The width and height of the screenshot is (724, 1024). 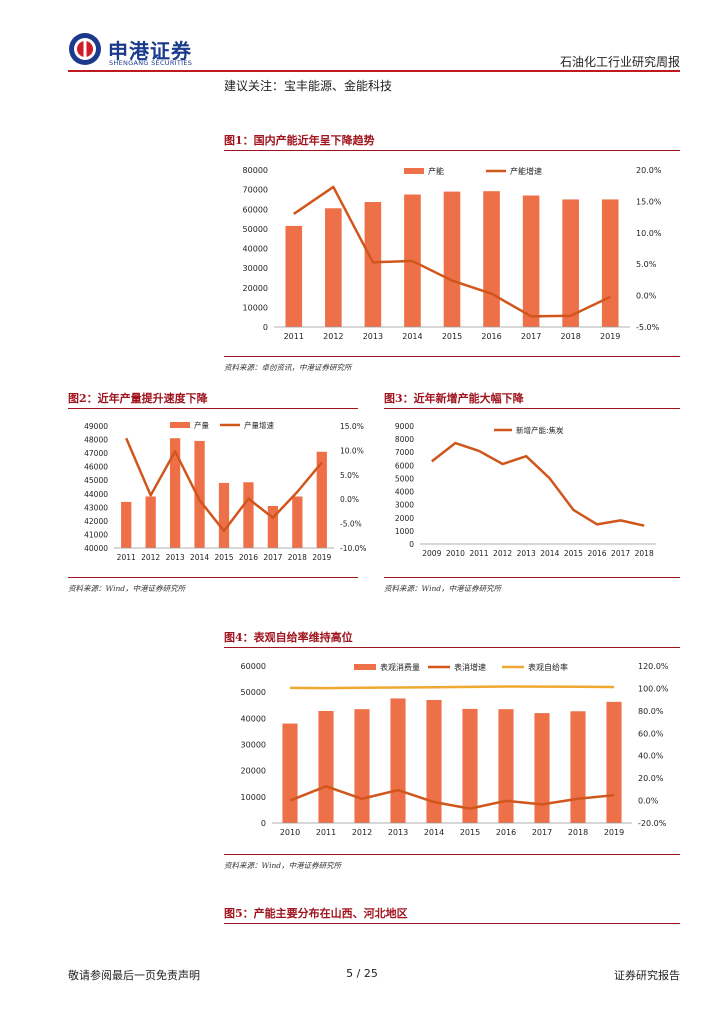 What do you see at coordinates (651, 778) in the screenshot?
I see `y-right-tick-label: 20.0%` at bounding box center [651, 778].